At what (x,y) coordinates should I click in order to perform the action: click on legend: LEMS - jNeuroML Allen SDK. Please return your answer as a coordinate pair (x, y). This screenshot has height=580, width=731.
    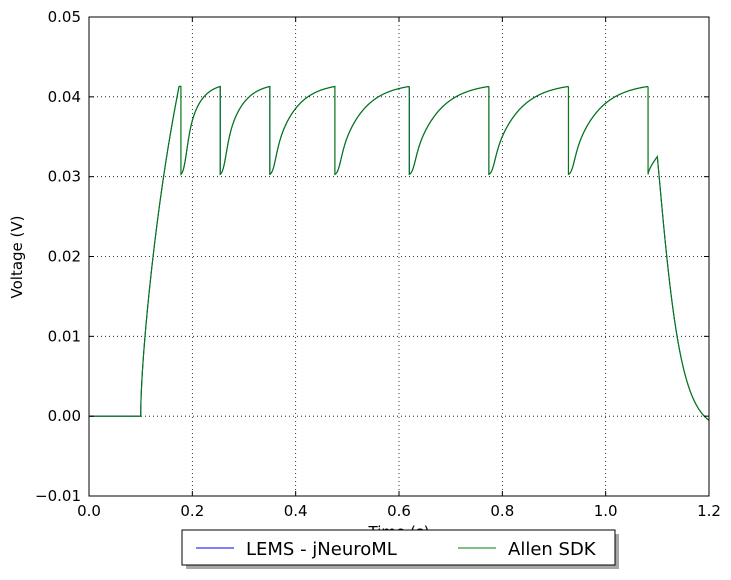
    Looking at the image, I should click on (400, 549).